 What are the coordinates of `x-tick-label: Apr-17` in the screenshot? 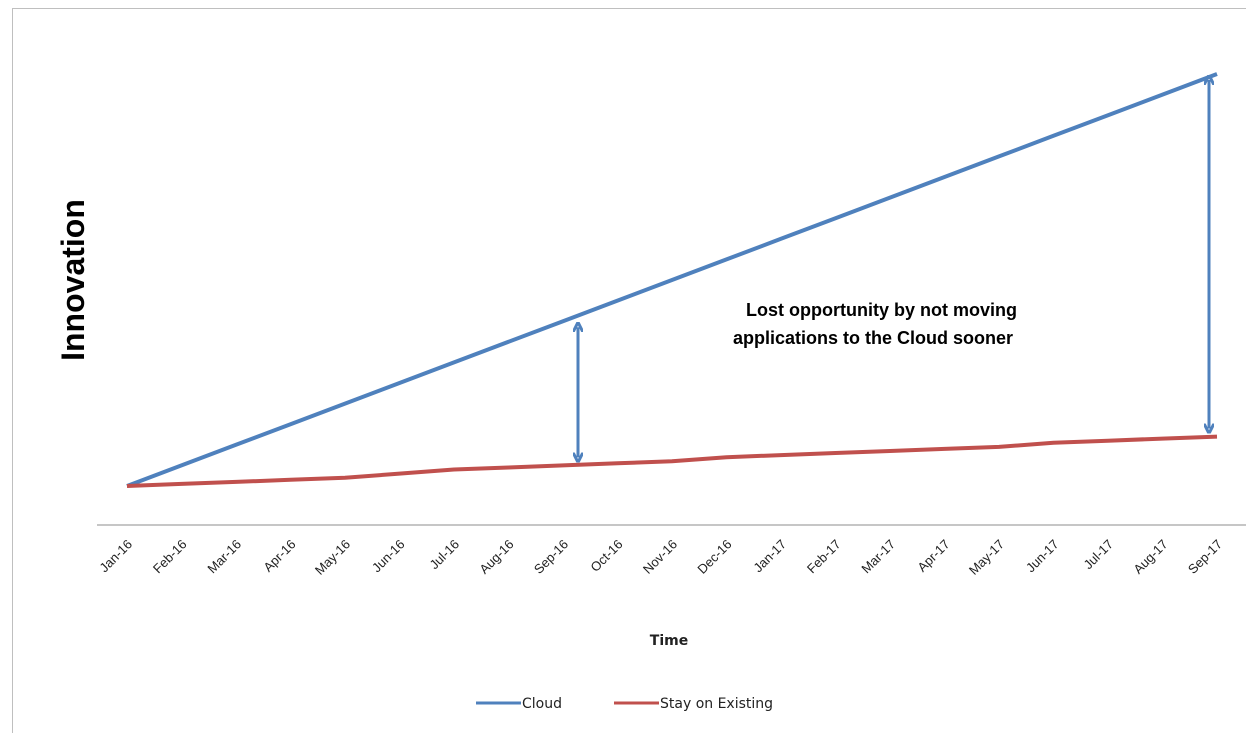 It's located at (933, 556).